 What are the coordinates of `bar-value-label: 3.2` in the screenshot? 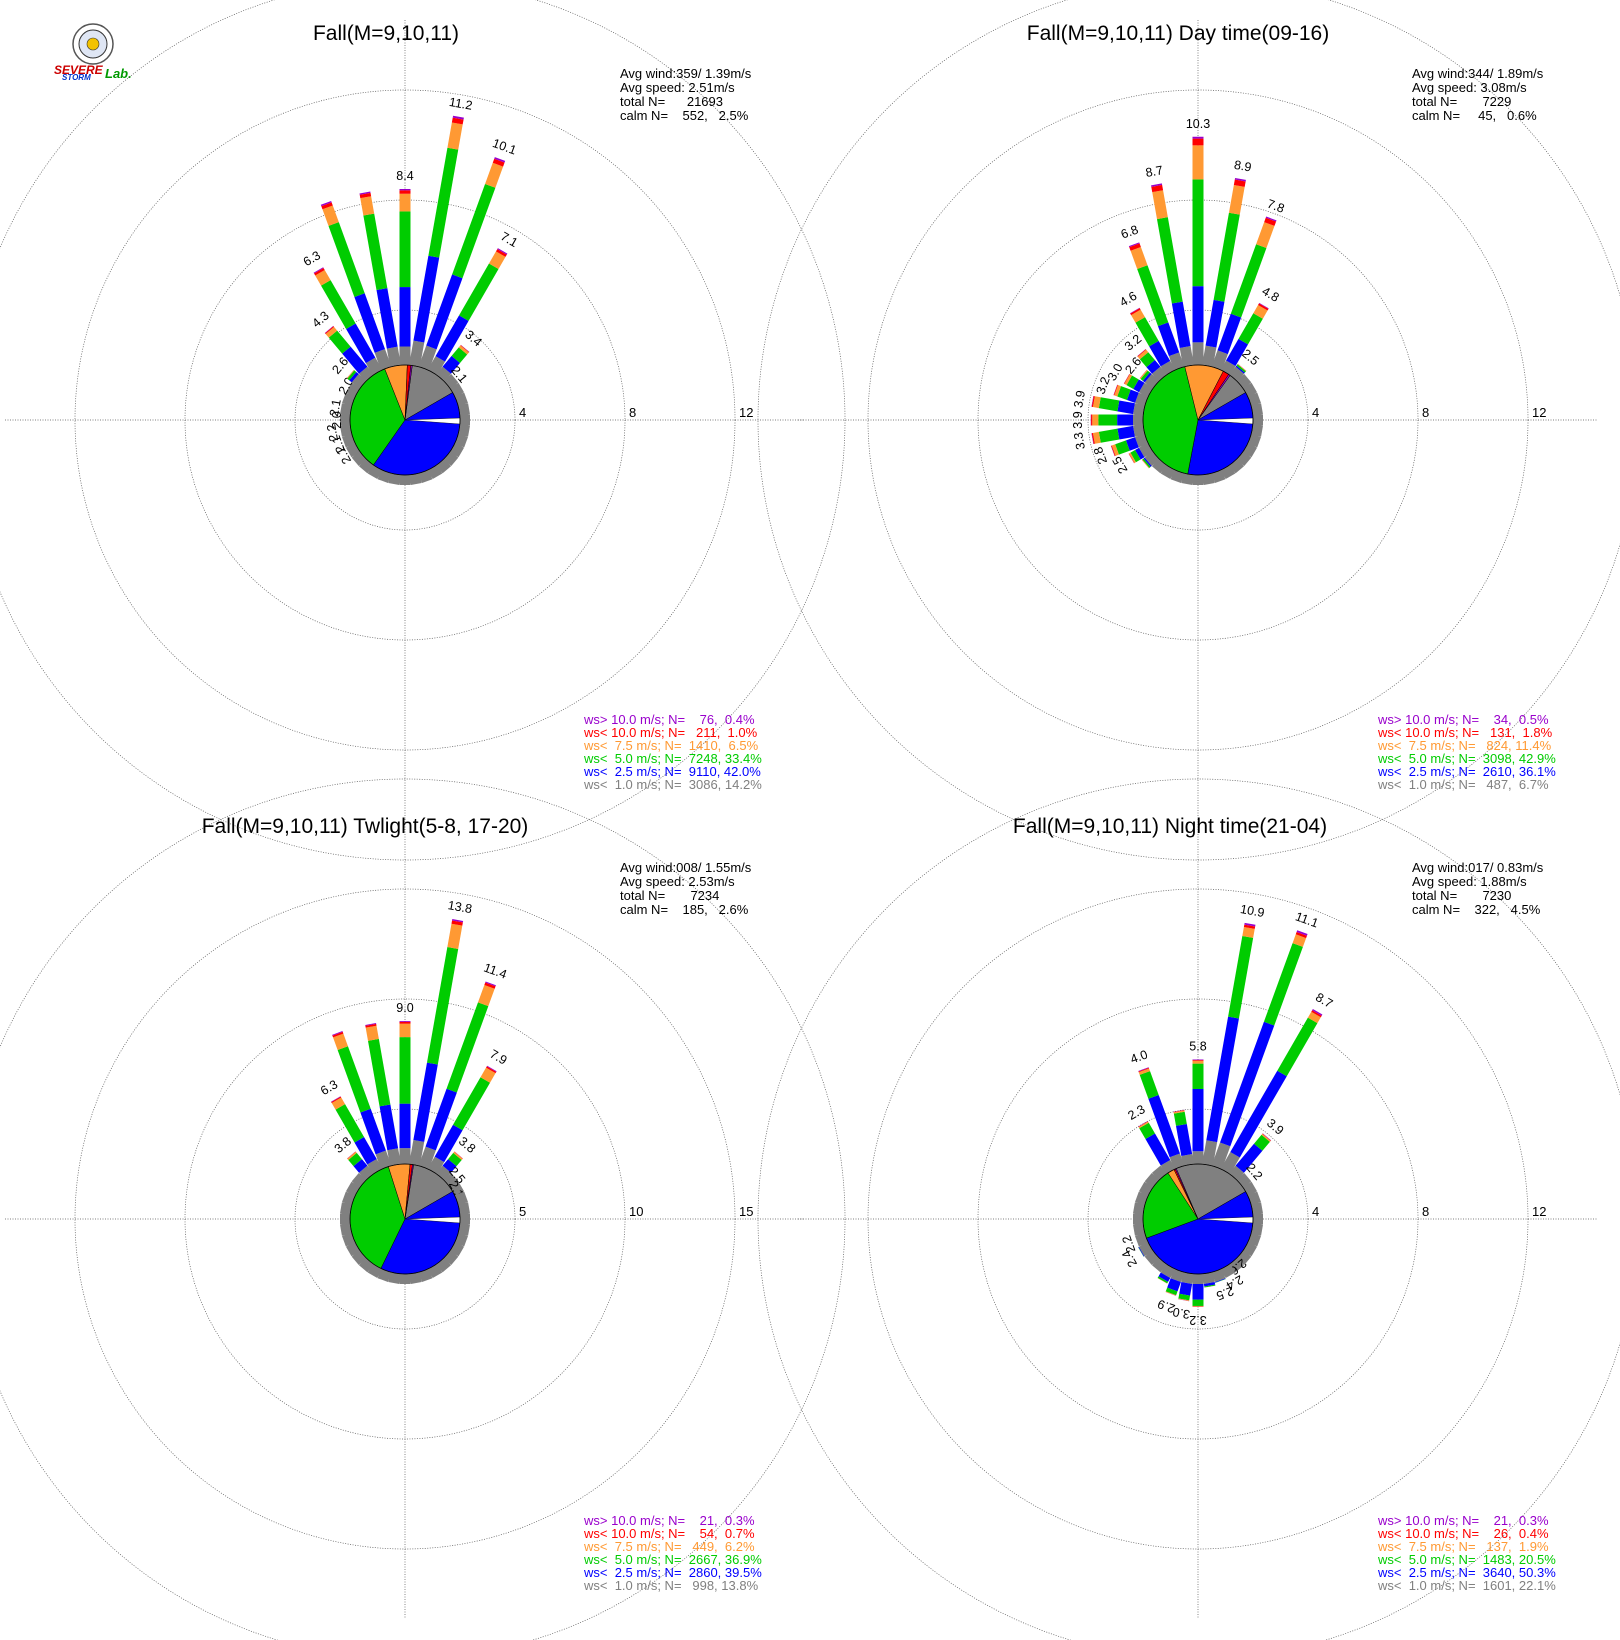 It's located at (1133, 343).